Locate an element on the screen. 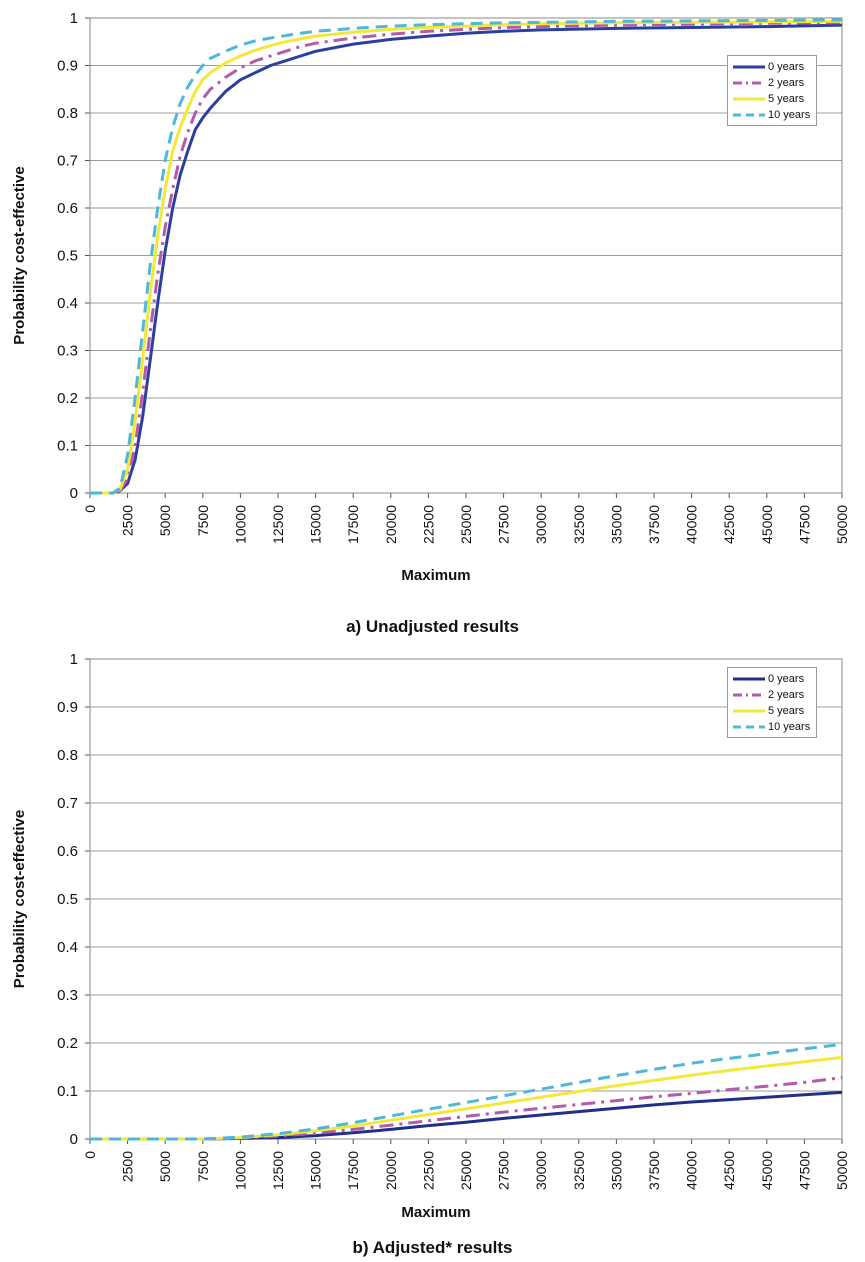 The height and width of the screenshot is (1262, 865). y-tick-label: 0.2 is located at coordinates (67, 1043).